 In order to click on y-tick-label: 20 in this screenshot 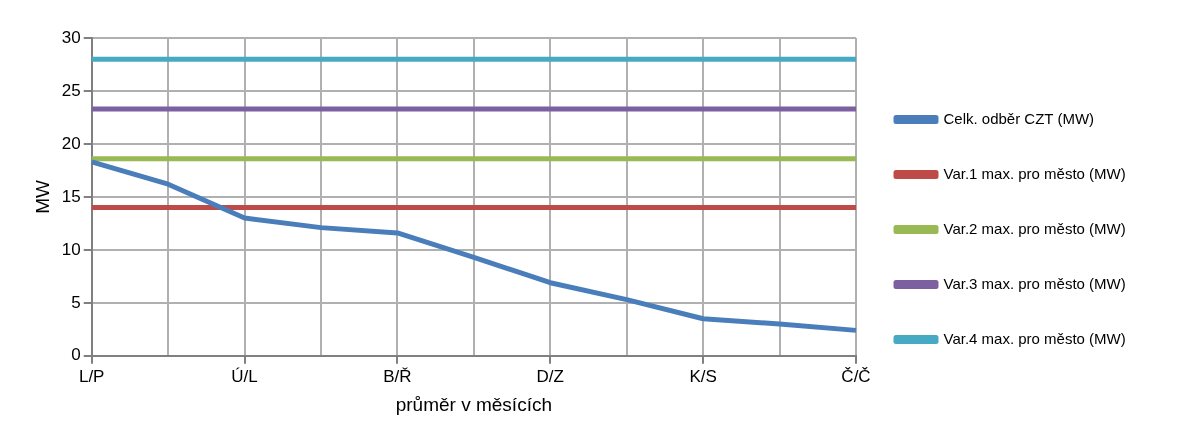, I will do `click(71, 143)`.